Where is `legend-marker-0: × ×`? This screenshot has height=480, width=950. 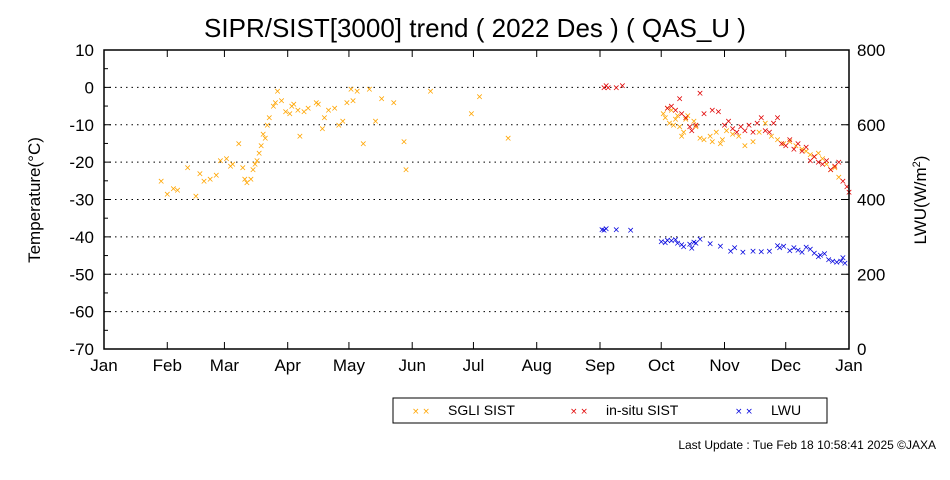 legend-marker-0: × × is located at coordinates (421, 412).